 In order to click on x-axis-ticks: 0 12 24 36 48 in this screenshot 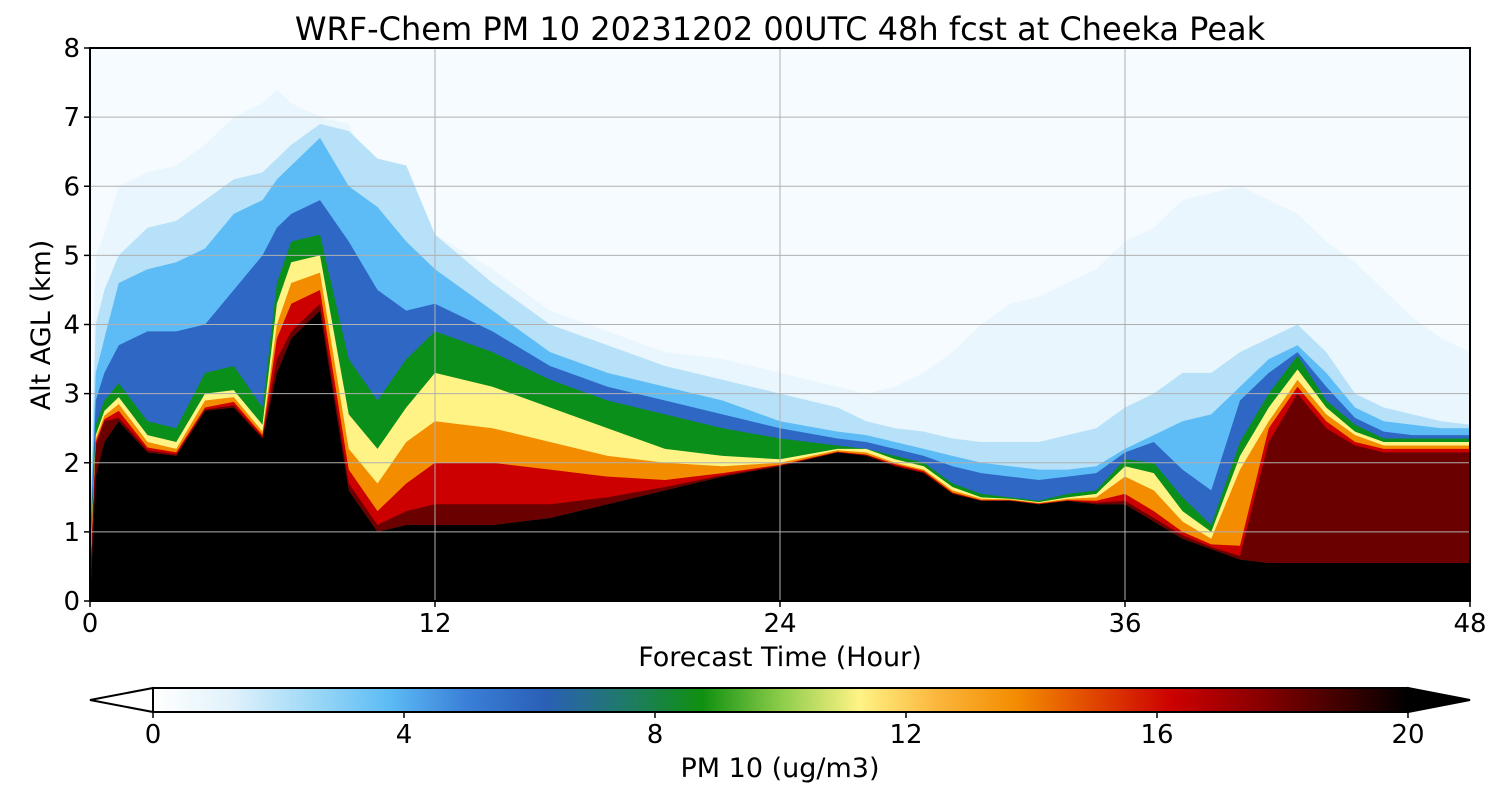, I will do `click(784, 620)`.